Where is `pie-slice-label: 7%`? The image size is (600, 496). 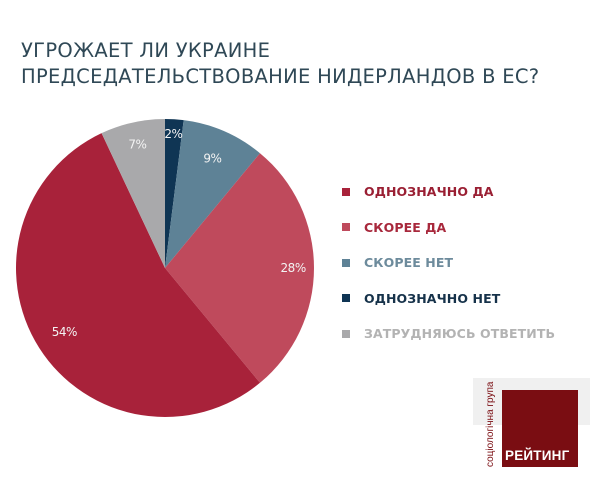
pie-slice-label: 7% is located at coordinates (137, 144).